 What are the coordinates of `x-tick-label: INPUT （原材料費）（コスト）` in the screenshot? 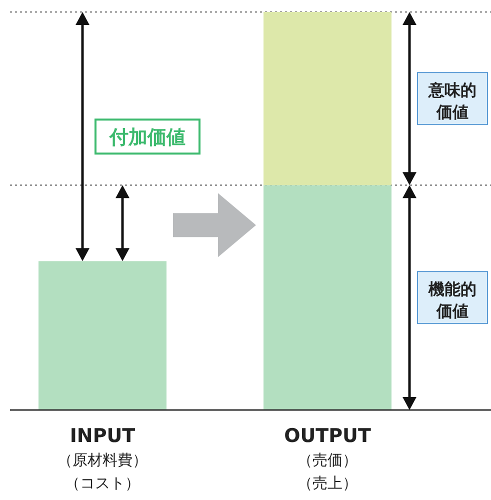 It's located at (103, 458).